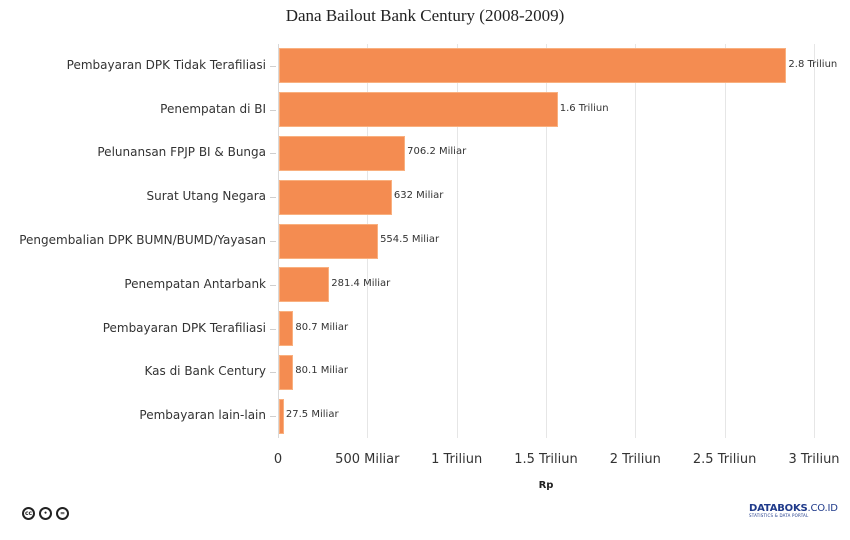 Image resolution: width=850 pixels, height=540 pixels. Describe the element at coordinates (62, 513) in the screenshot. I see `nd-icon: =` at that location.